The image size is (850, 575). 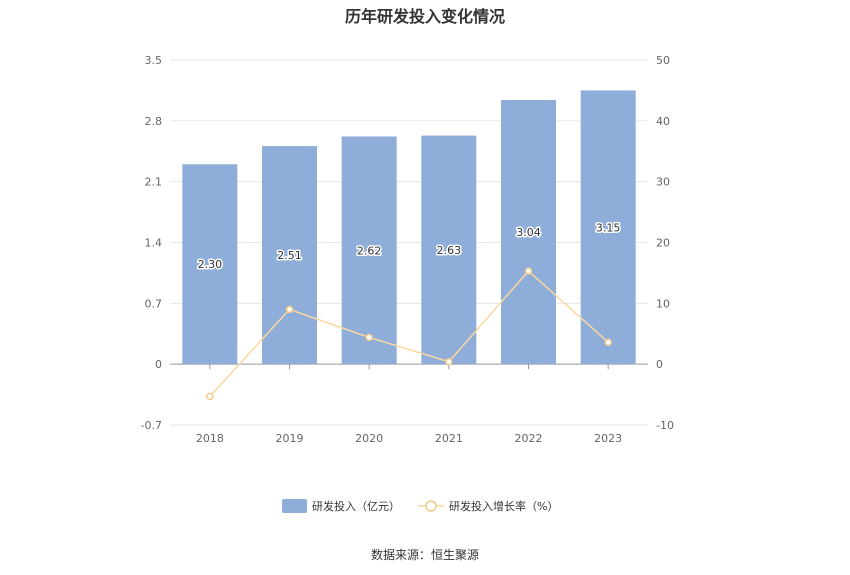 What do you see at coordinates (154, 182) in the screenshot?
I see `y-left-tick-label: 2.1` at bounding box center [154, 182].